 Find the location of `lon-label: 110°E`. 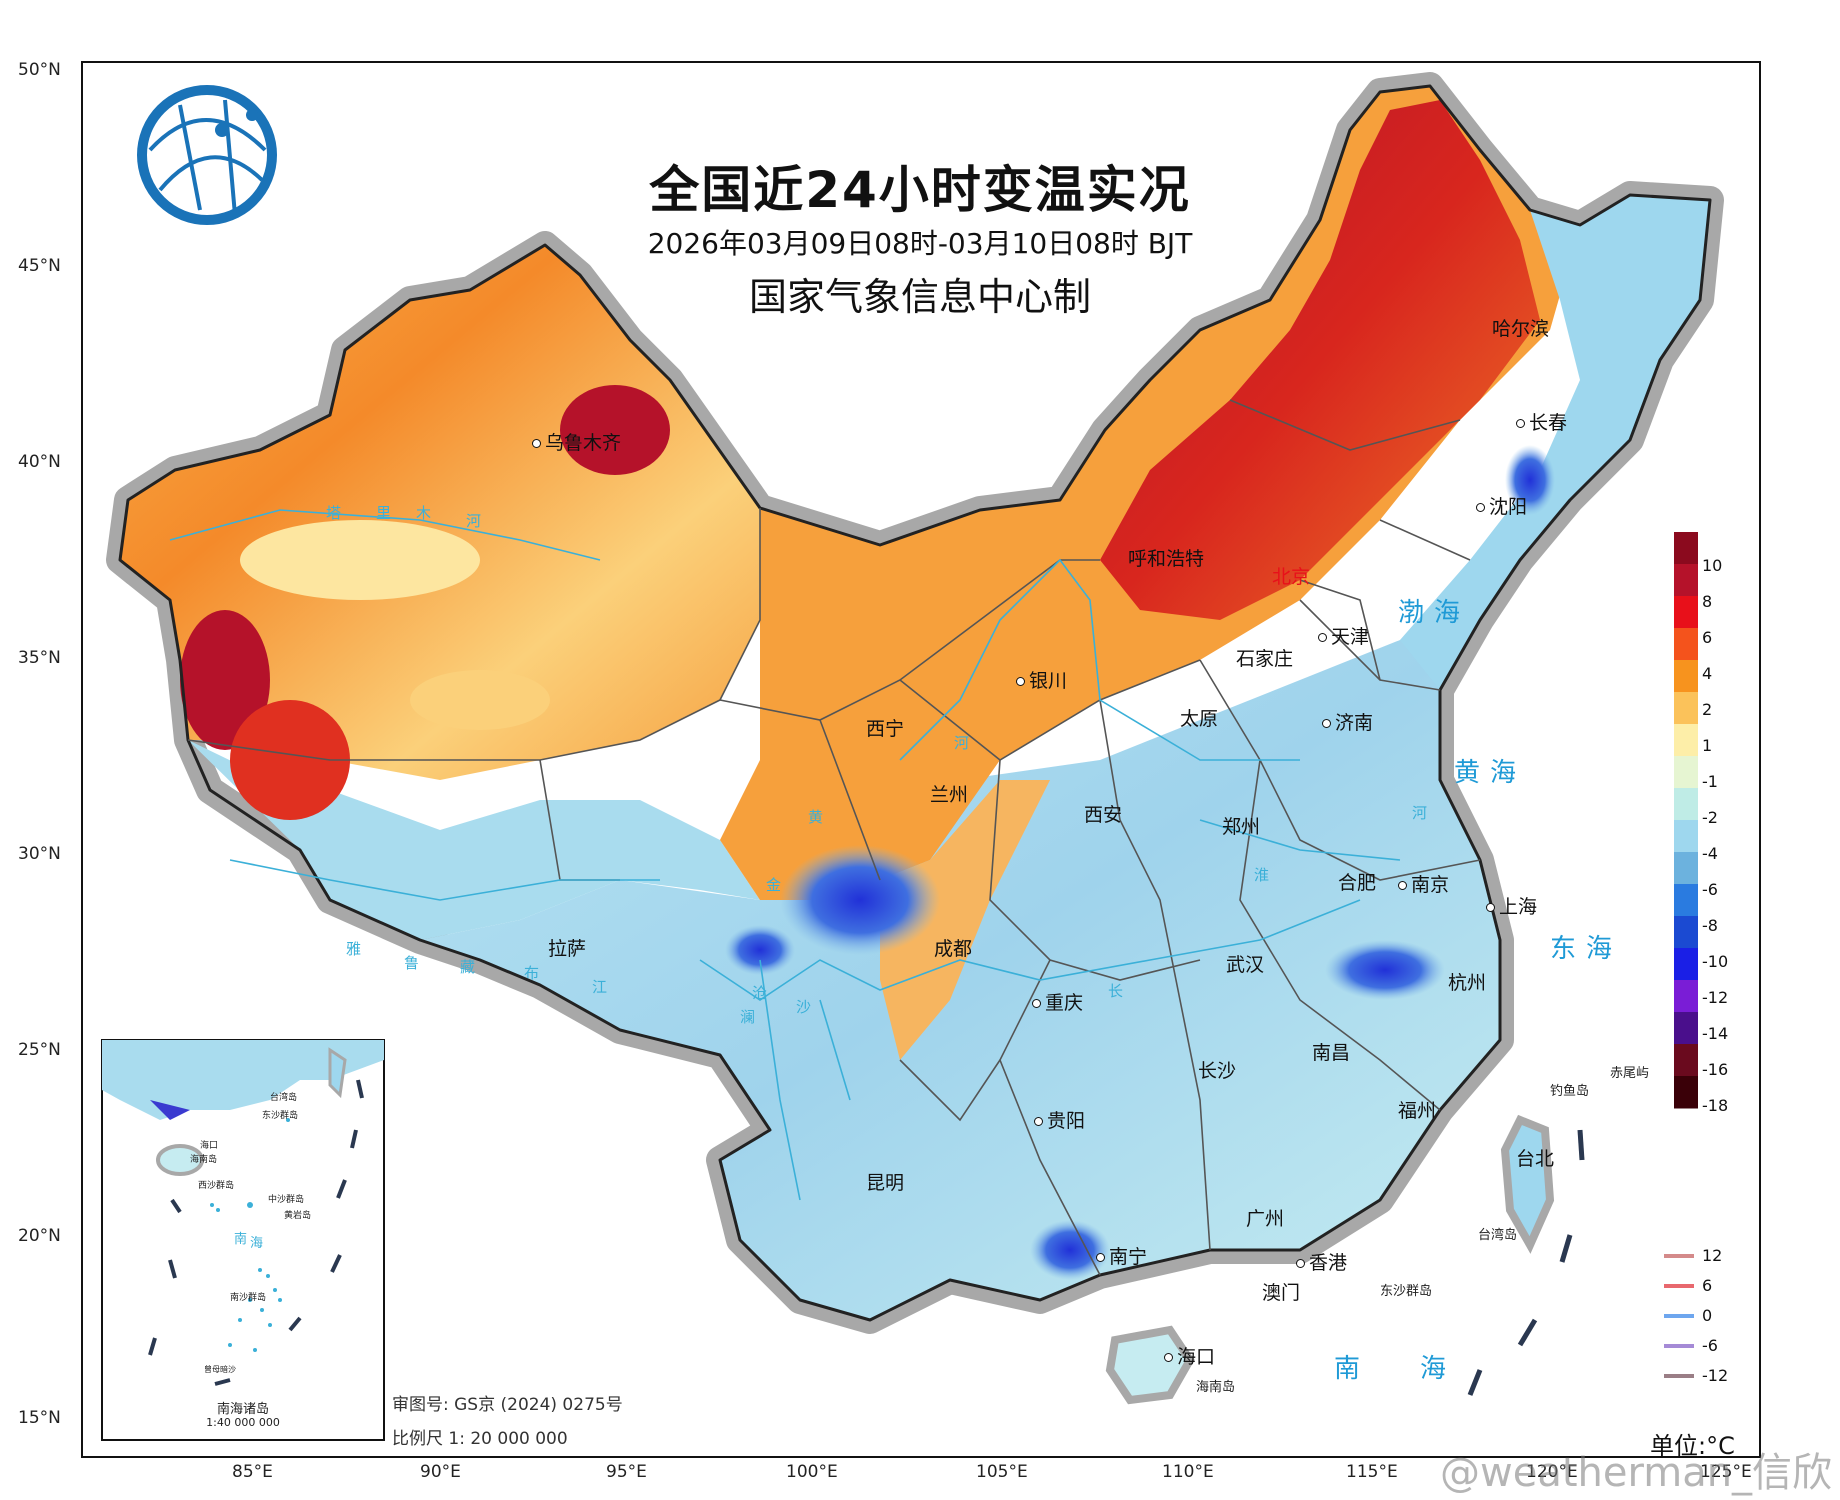

lon-label: 110°E is located at coordinates (1188, 1472).